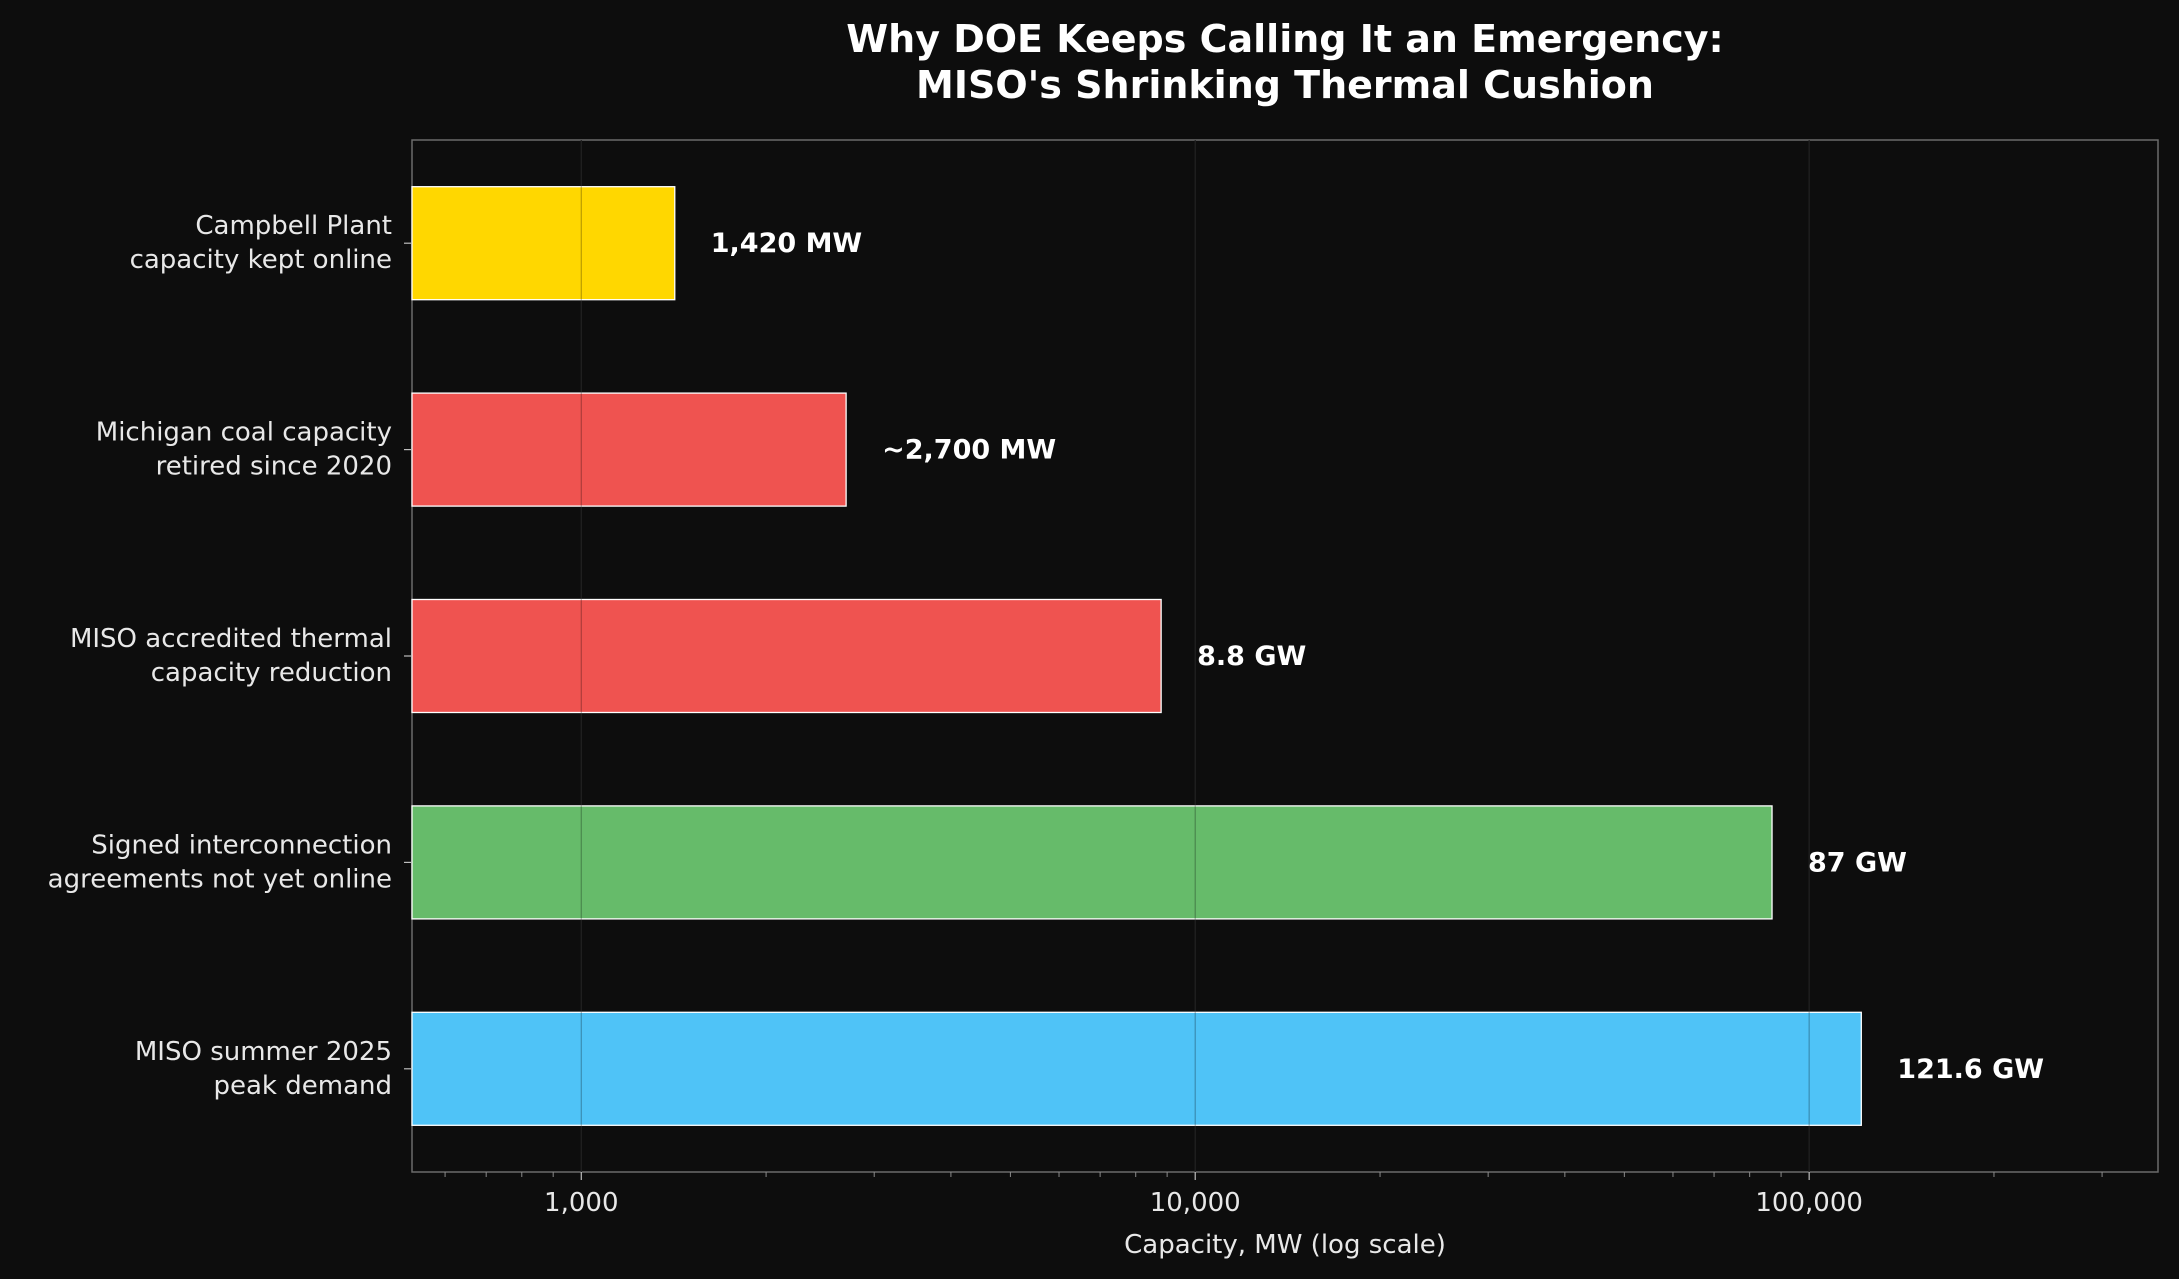 The height and width of the screenshot is (1279, 2179). What do you see at coordinates (1195, 1203) in the screenshot?
I see `x-tick-label: 10,000` at bounding box center [1195, 1203].